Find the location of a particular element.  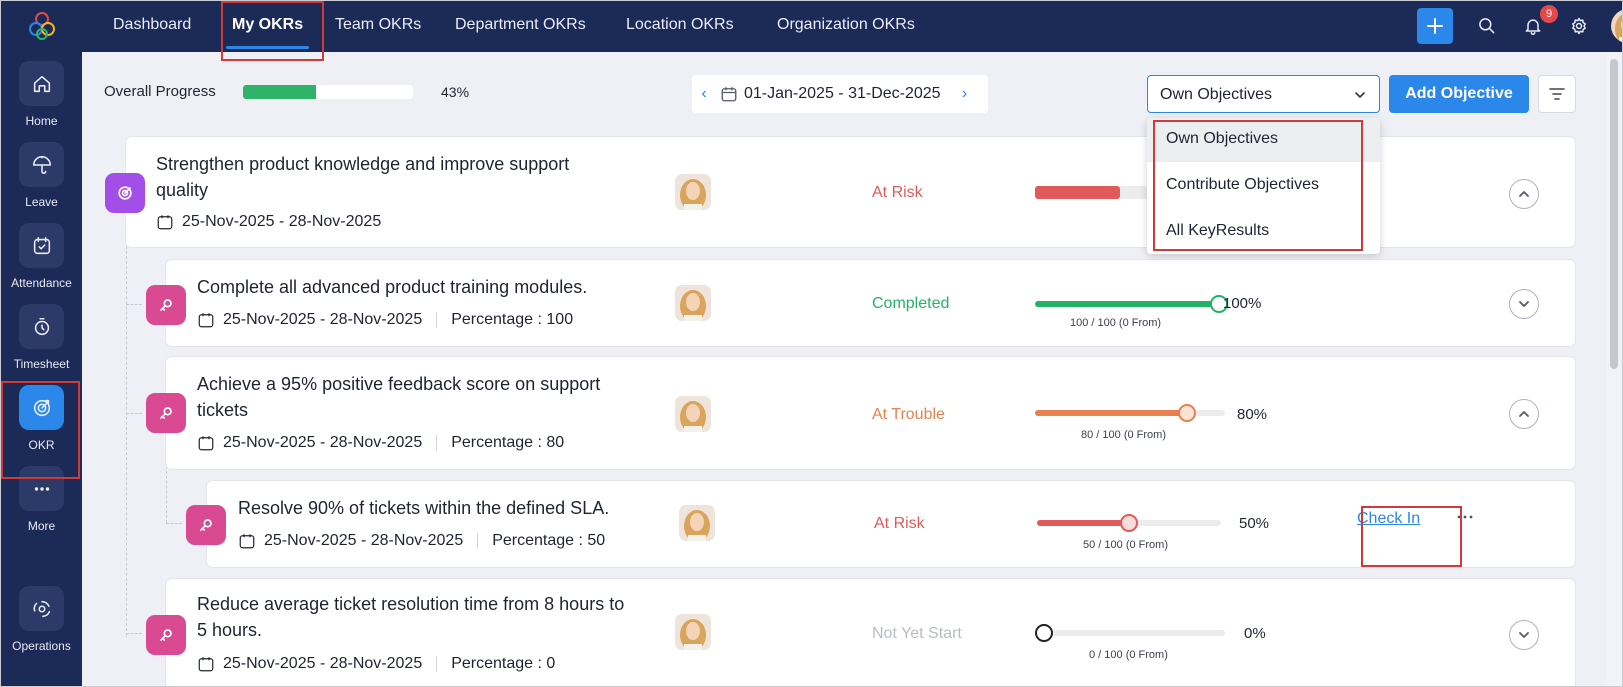

key-result-percentage: Percentage : 100 is located at coordinates (512, 319).